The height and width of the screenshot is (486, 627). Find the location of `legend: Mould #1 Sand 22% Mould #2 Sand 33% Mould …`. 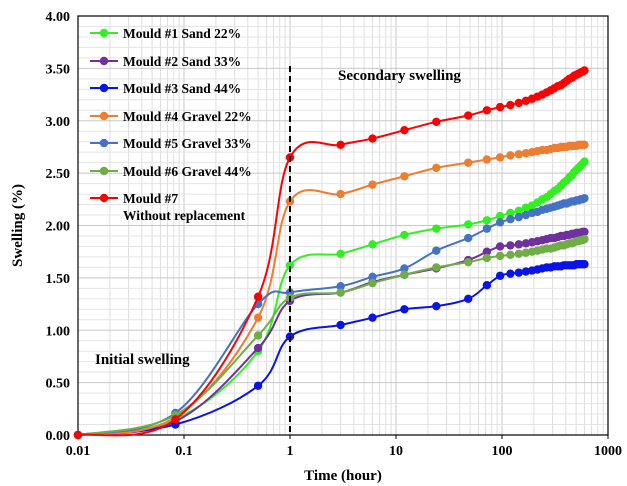

legend: Mould #1 Sand 22% Mould #2 Sand 33% Mould … is located at coordinates (171, 124).